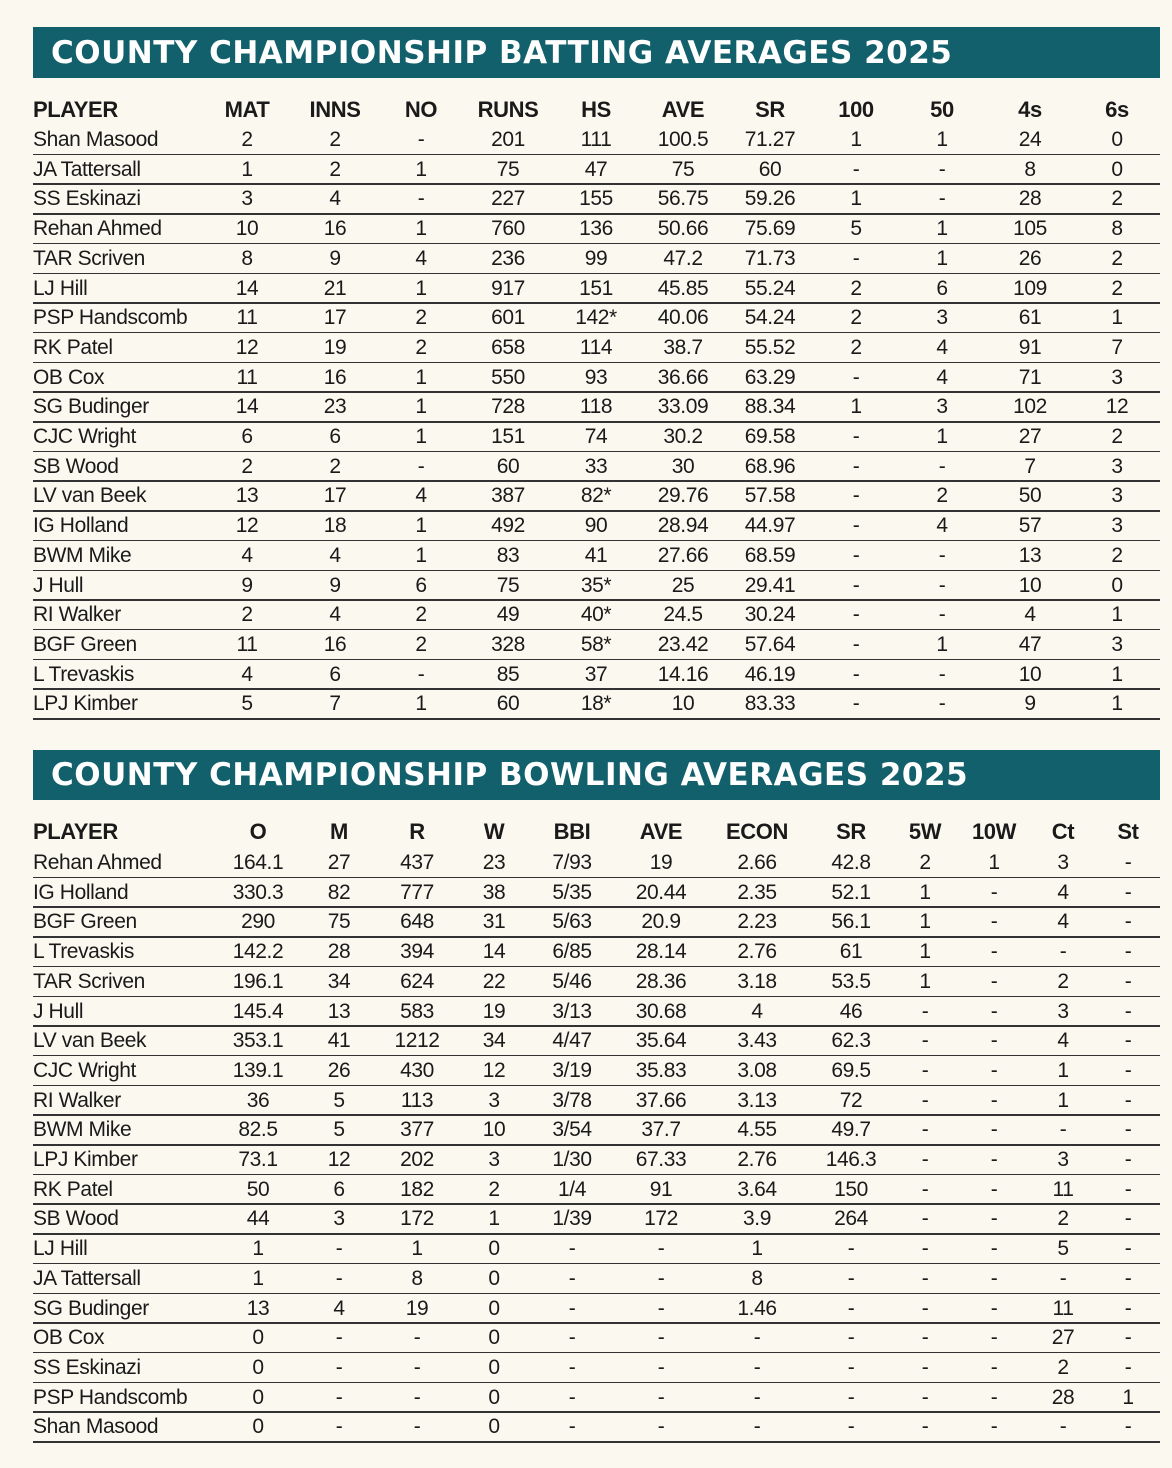 The height and width of the screenshot is (1468, 1172). What do you see at coordinates (683, 704) in the screenshot?
I see `stat-cell: 10` at bounding box center [683, 704].